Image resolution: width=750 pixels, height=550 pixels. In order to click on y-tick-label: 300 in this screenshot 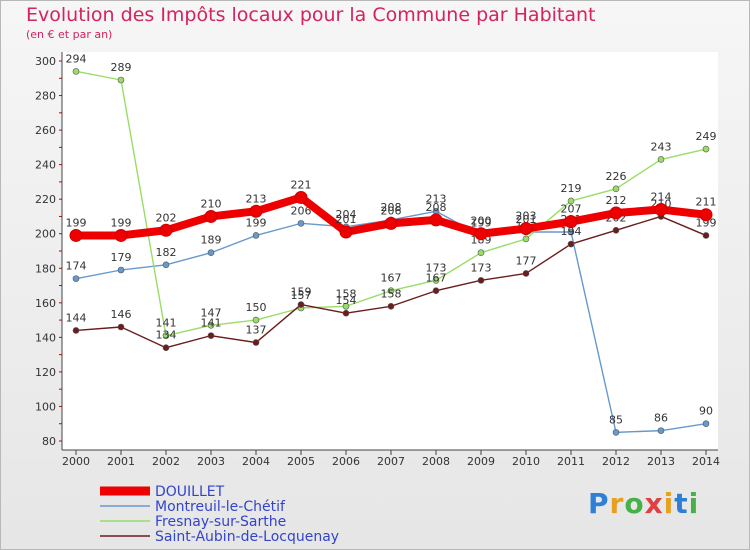, I will do `click(45, 61)`.